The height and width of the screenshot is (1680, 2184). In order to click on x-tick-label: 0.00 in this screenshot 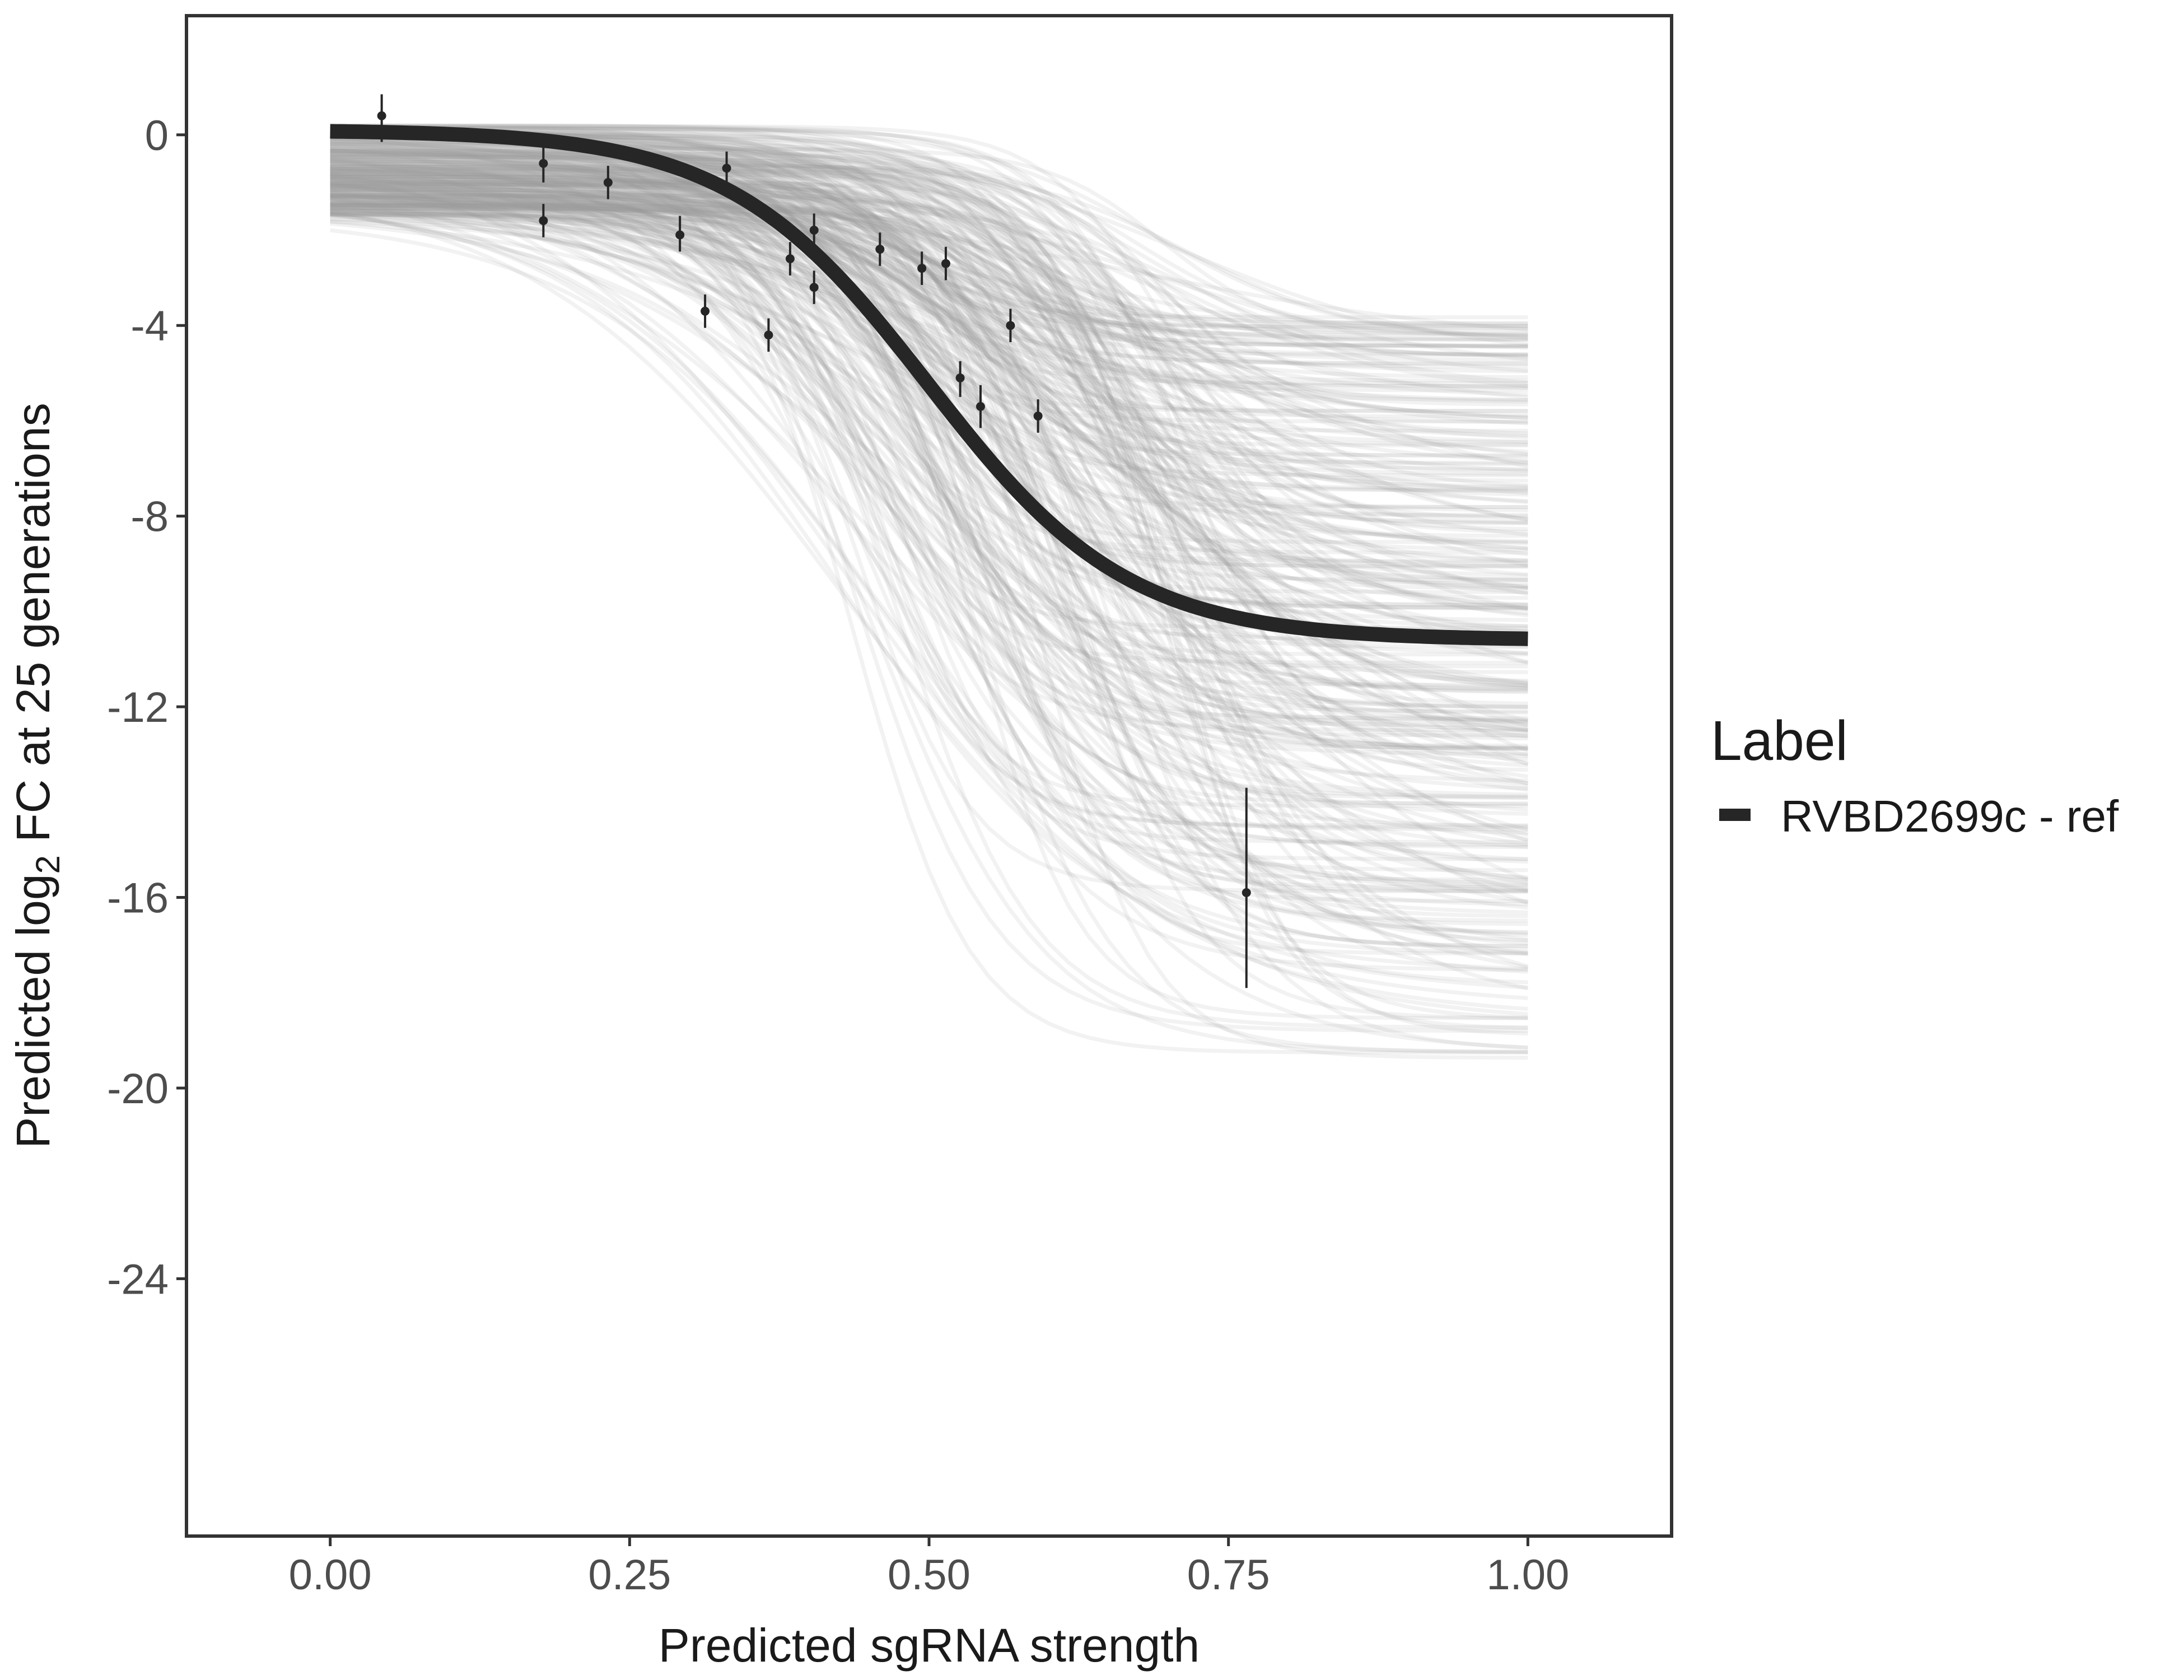, I will do `click(331, 1575)`.